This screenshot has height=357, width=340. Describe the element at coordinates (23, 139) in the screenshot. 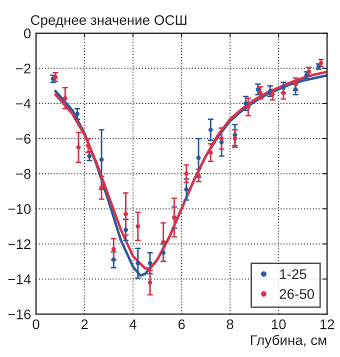

I see `y-tick-label: −6` at that location.